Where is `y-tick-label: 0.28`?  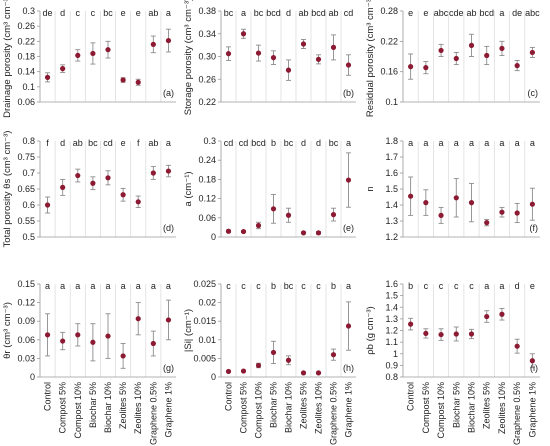 y-tick-label: 0.28 is located at coordinates (389, 11).